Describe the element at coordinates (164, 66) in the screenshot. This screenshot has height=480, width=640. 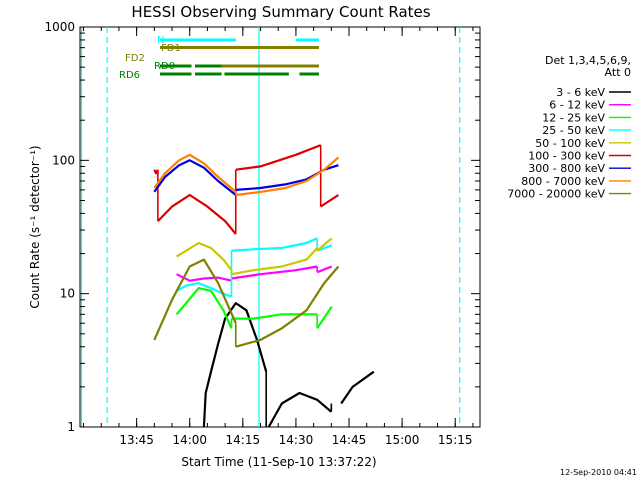
I see `flag-label-rd0: RD0` at that location.